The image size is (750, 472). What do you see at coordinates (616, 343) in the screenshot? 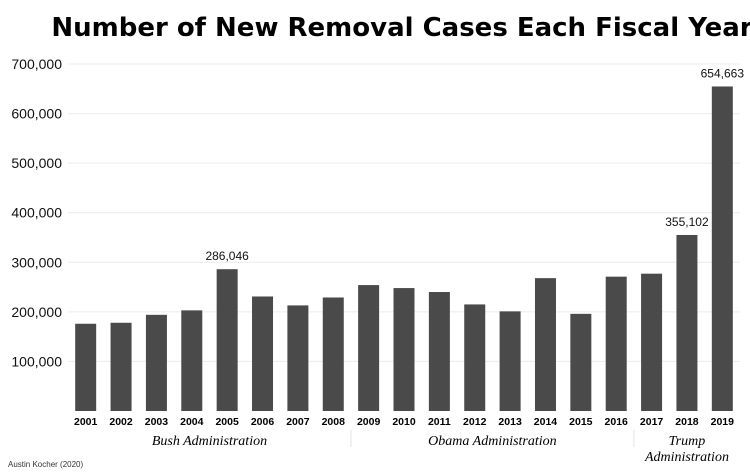
I see `bar-2016` at bounding box center [616, 343].